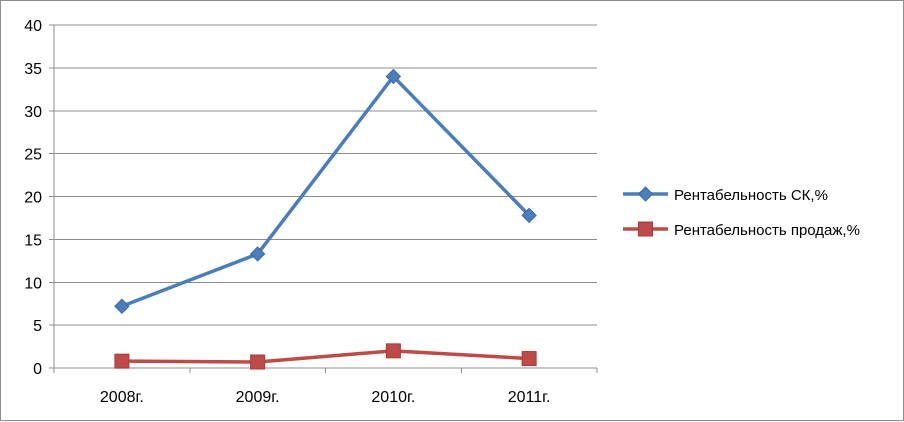  Describe the element at coordinates (33, 198) in the screenshot. I see `y-tick-label: 20` at that location.